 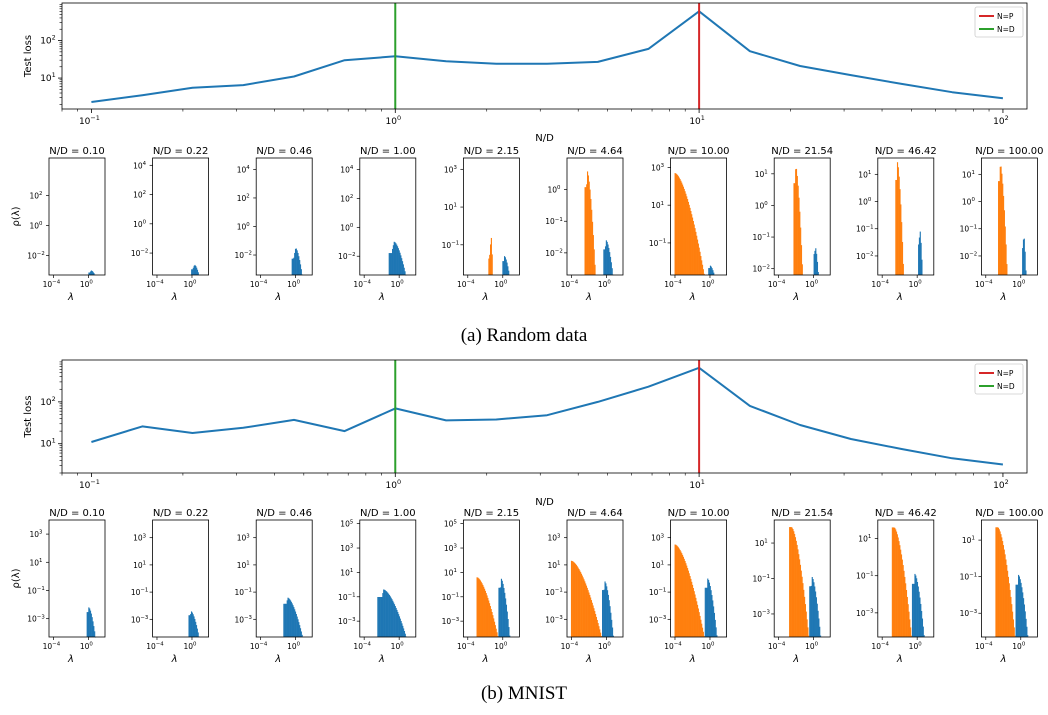 I want to click on plot-frame, so click(x=544, y=56).